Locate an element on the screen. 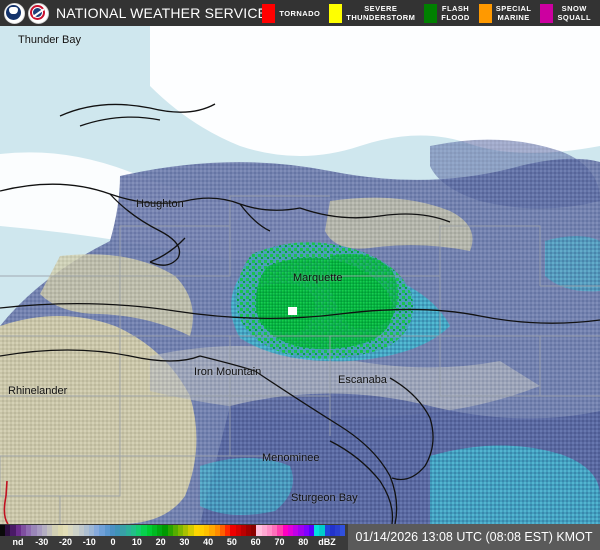 Image resolution: width=600 pixels, height=550 pixels. scale-tick-label: -10 is located at coordinates (89, 542).